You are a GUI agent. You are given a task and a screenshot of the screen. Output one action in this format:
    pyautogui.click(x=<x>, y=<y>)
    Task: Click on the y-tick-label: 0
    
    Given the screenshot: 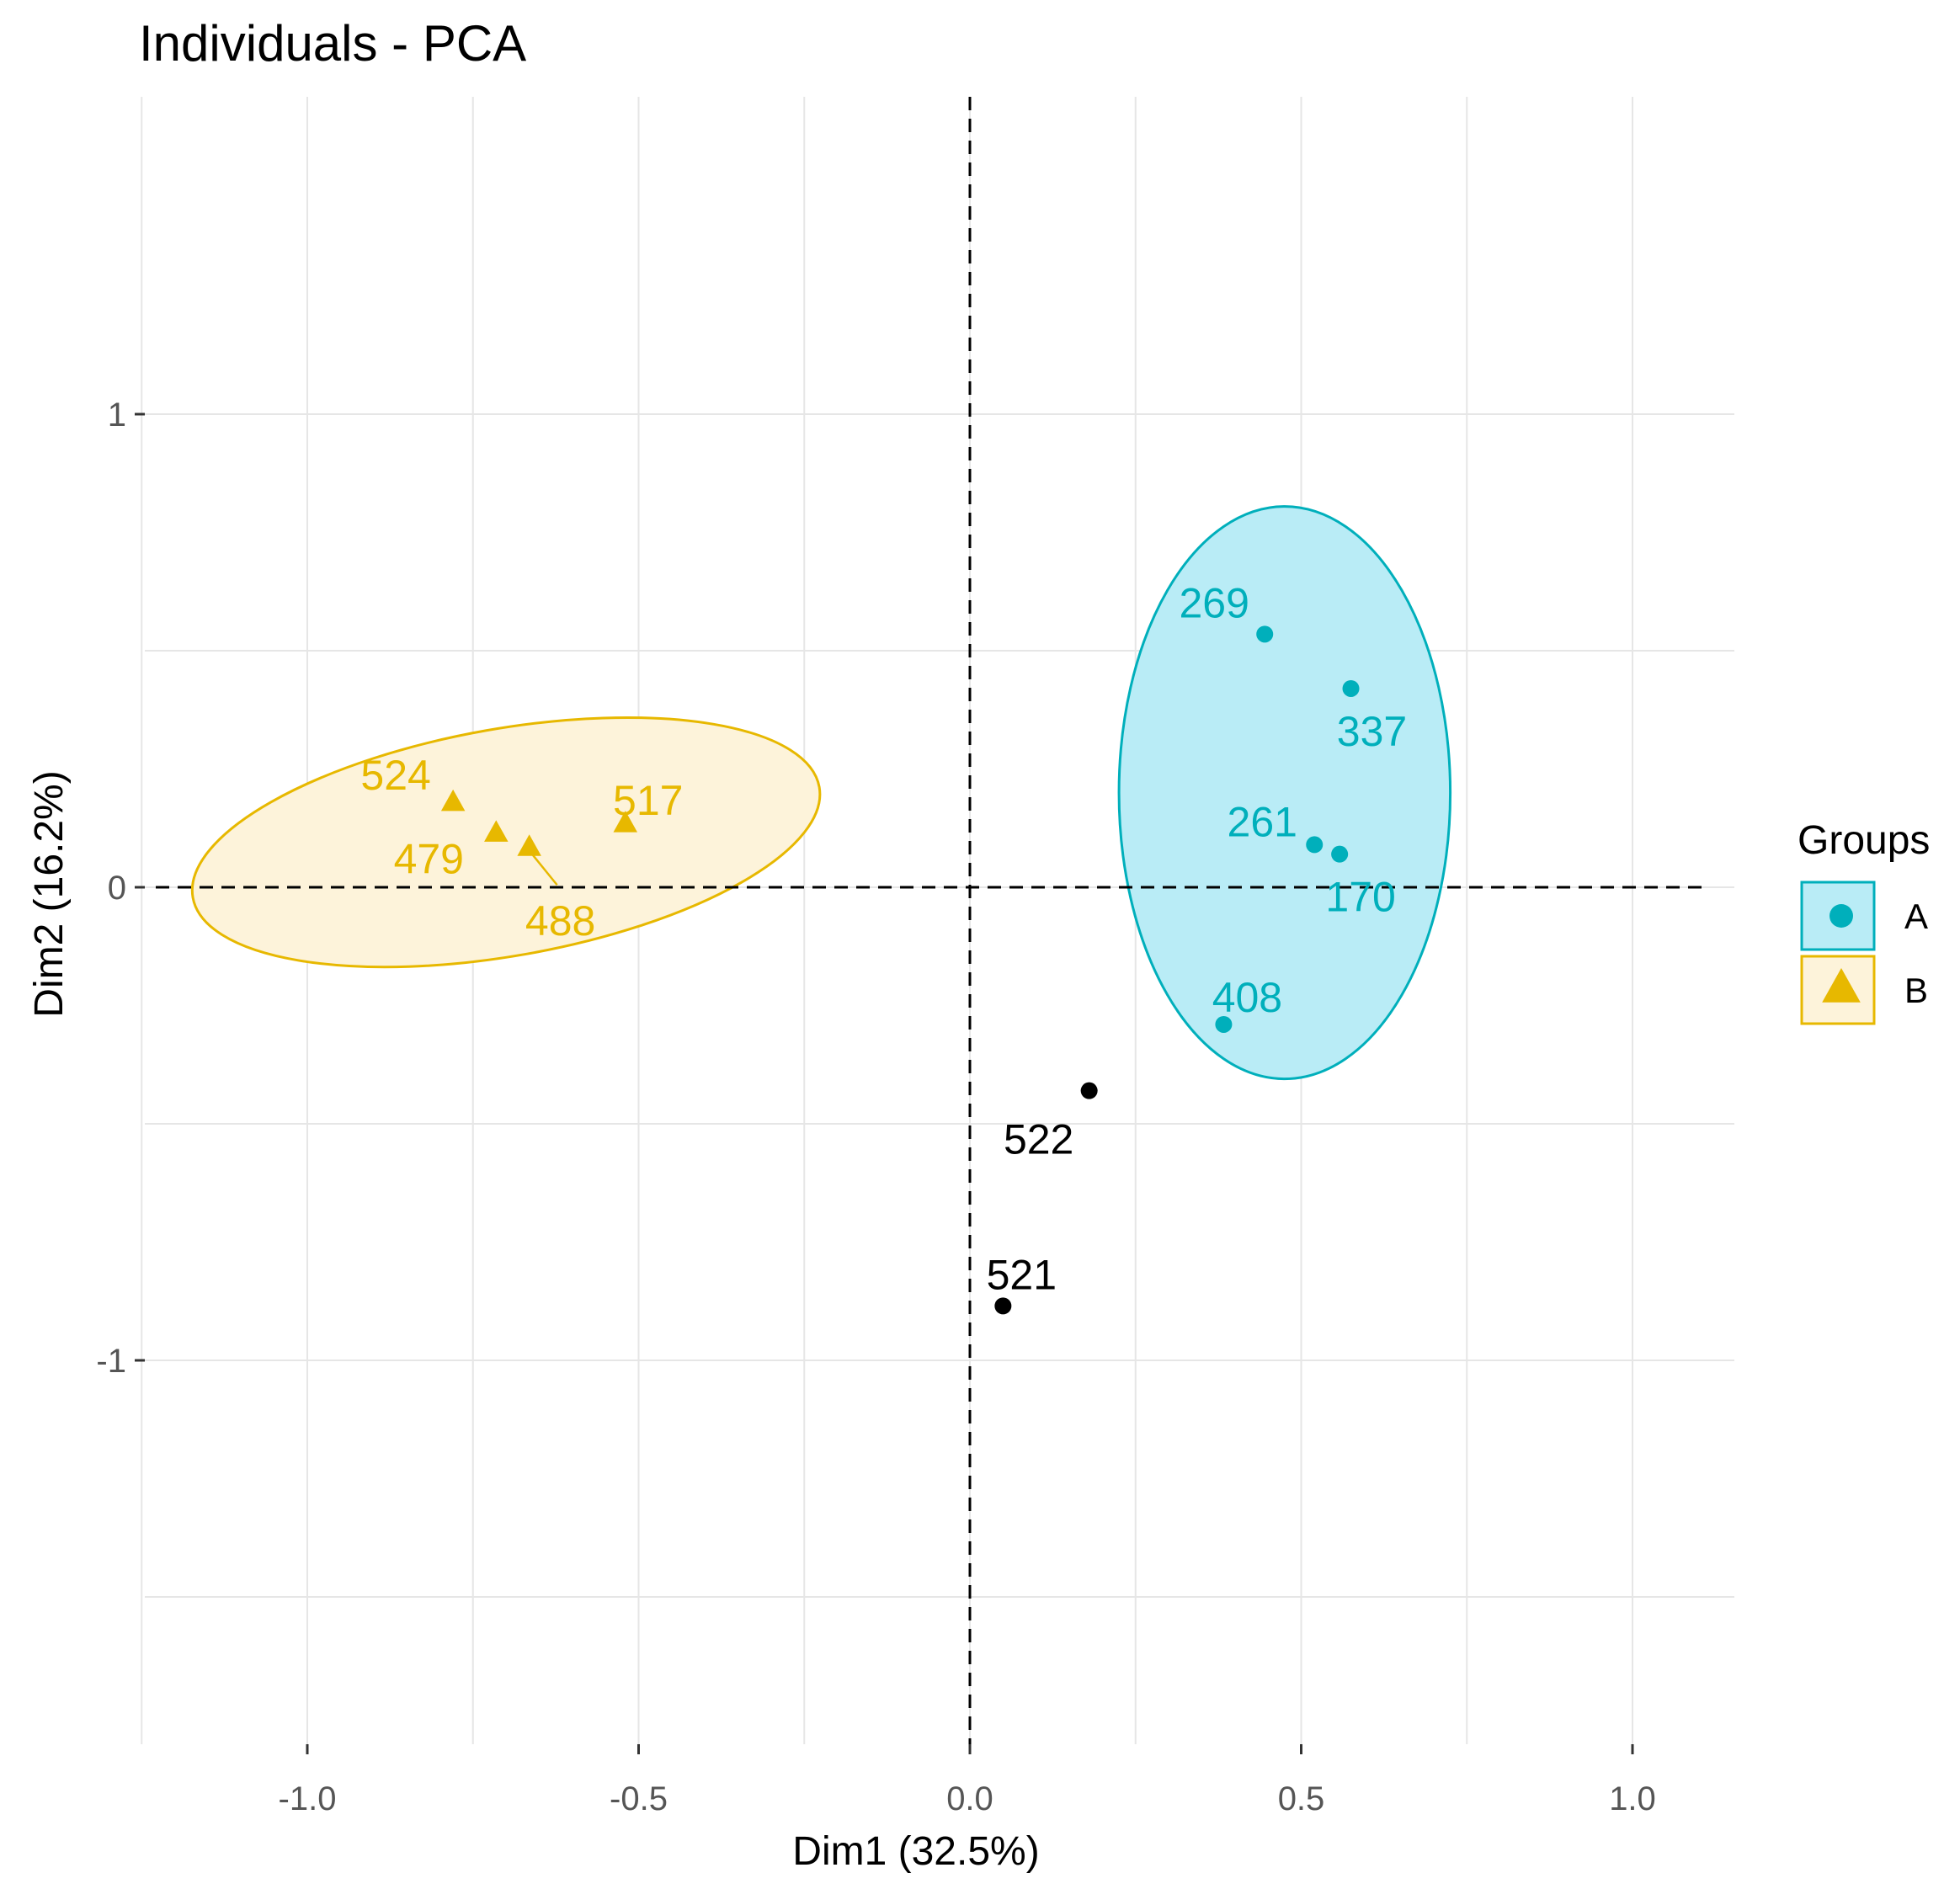 What is the action you would take?
    pyautogui.click(x=117, y=889)
    